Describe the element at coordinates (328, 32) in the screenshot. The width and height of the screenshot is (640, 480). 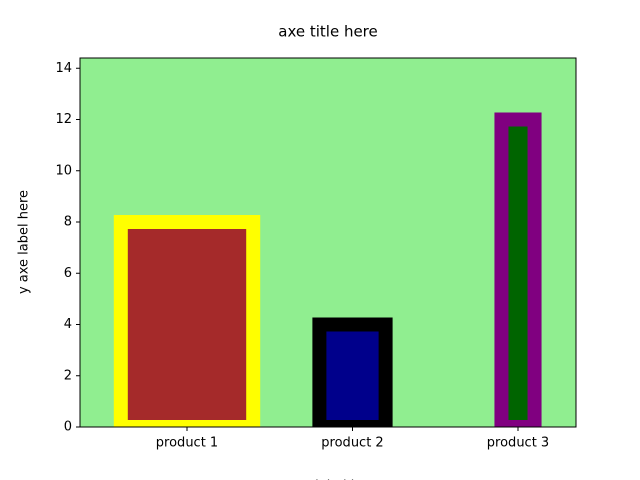
I see `chart-title: axe title here` at that location.